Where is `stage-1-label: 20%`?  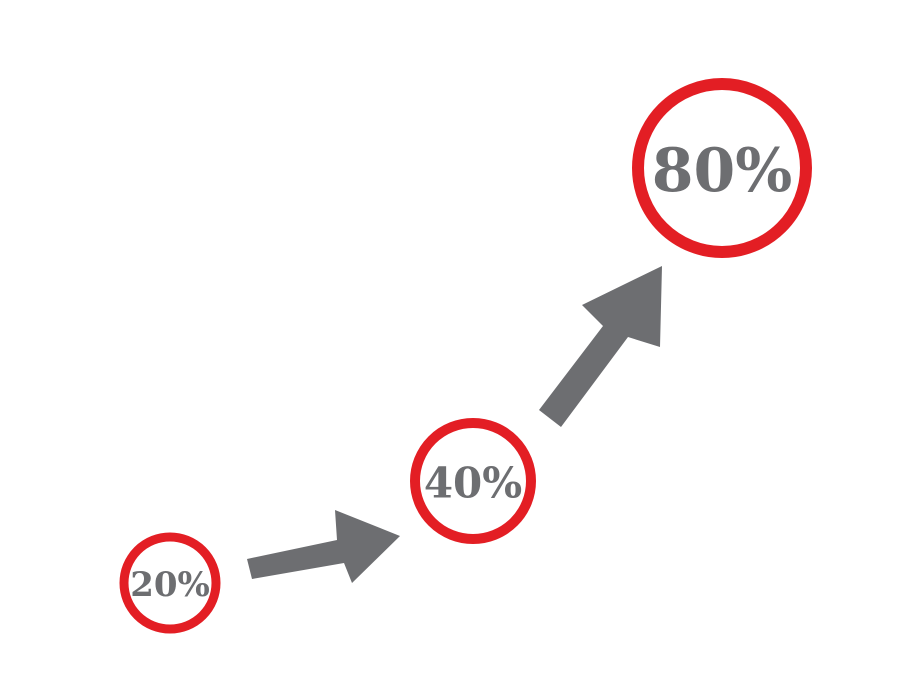
stage-1-label: 20% is located at coordinates (170, 585).